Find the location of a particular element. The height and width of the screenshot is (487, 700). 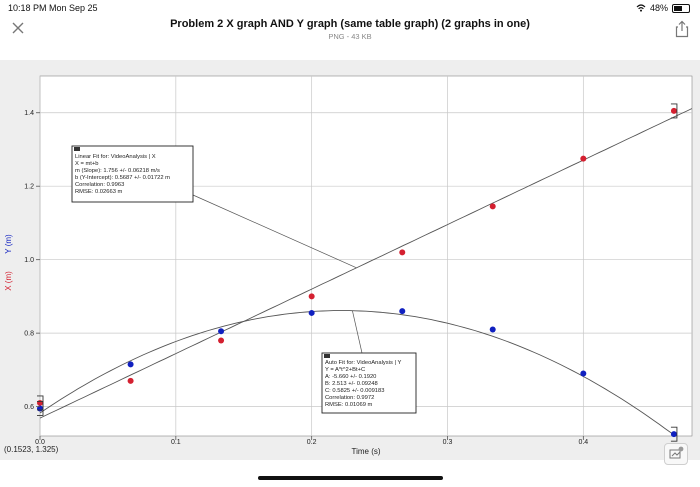

y-tick-label: 1.2 is located at coordinates (29, 187).